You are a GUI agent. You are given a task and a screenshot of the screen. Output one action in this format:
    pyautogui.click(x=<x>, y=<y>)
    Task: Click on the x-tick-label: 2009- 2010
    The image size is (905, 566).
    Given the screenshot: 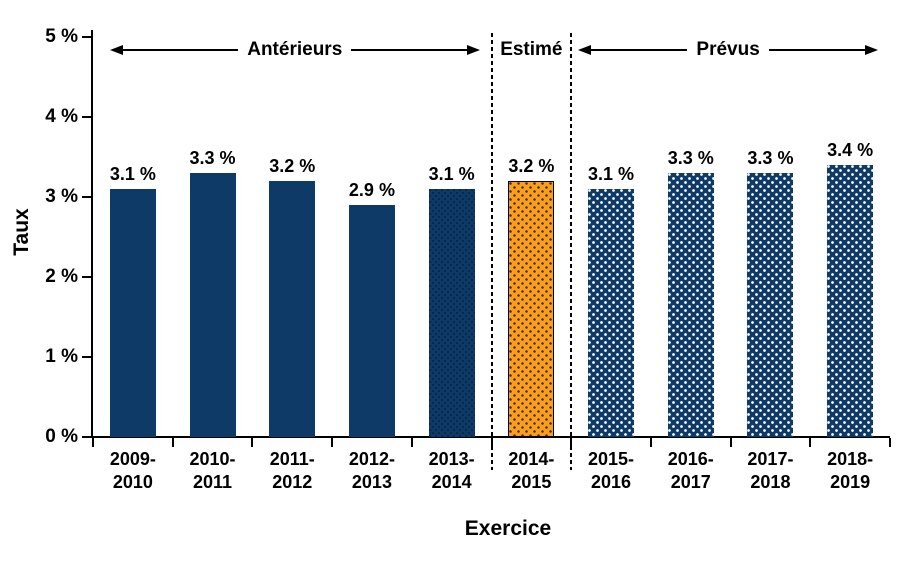 What is the action you would take?
    pyautogui.click(x=132, y=470)
    